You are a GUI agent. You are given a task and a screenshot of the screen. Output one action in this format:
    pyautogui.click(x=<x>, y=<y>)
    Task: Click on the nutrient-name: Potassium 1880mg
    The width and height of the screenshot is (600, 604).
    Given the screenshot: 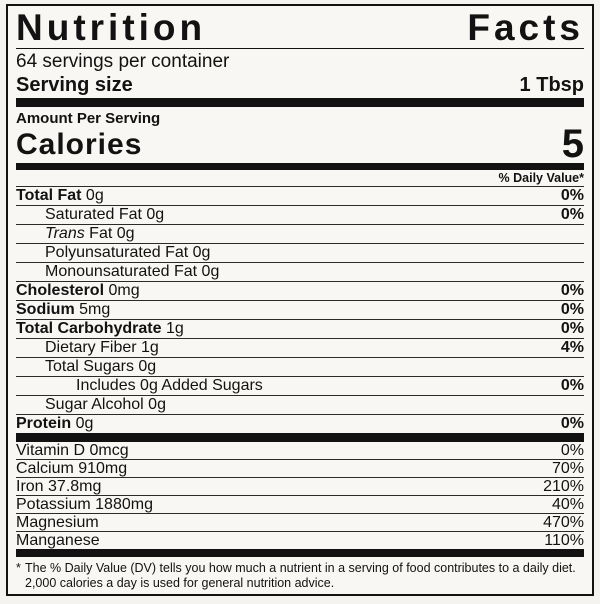 What is the action you would take?
    pyautogui.click(x=84, y=504)
    